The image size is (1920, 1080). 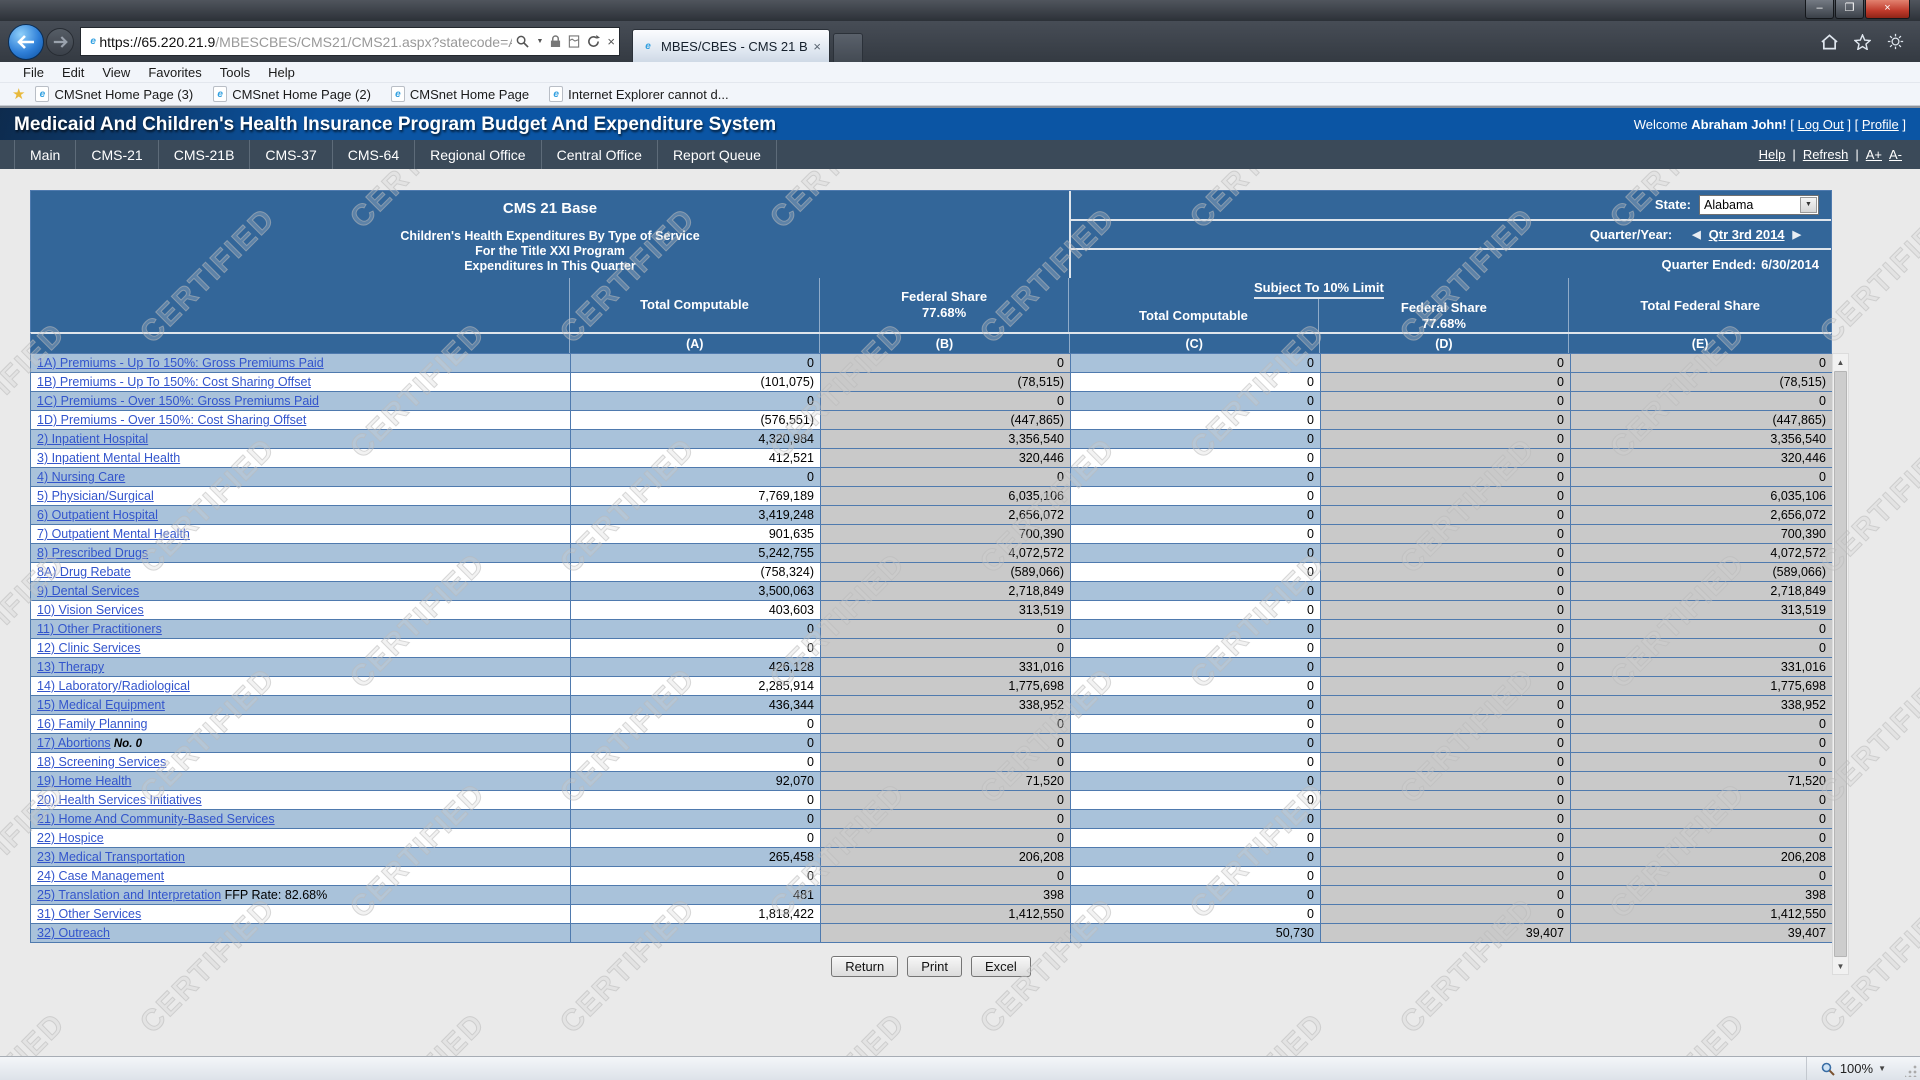 What do you see at coordinates (611, 41) in the screenshot?
I see `stop-icon: ×` at bounding box center [611, 41].